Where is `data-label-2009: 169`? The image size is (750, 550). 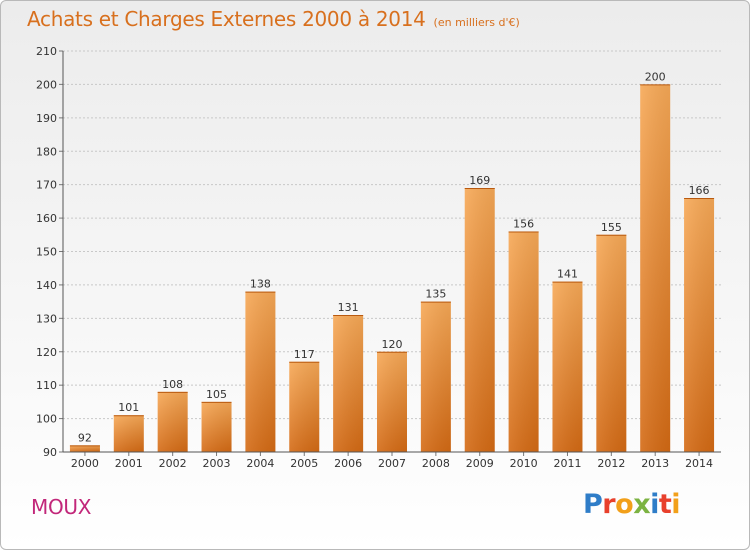 data-label-2009: 169 is located at coordinates (479, 180).